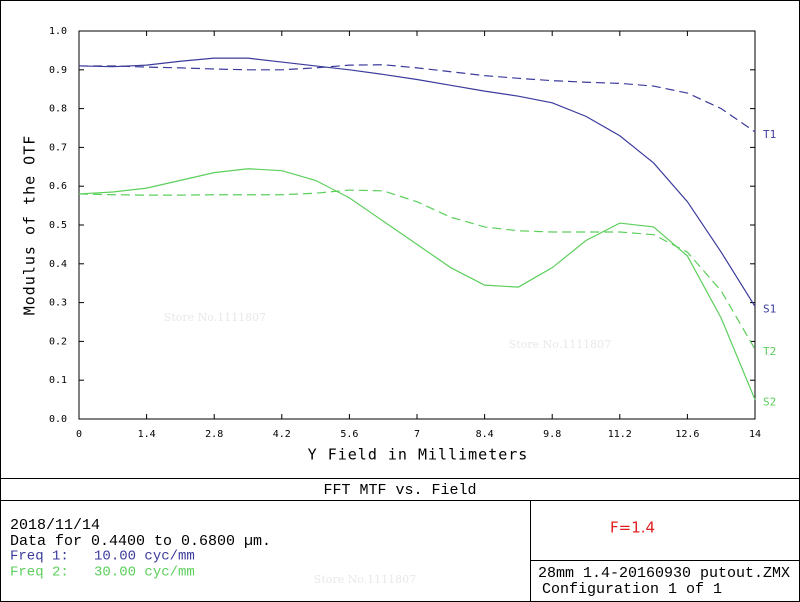 This screenshot has width=800, height=602. Describe the element at coordinates (418, 455) in the screenshot. I see `x-axis-label: Y Field in Millimeters` at that location.